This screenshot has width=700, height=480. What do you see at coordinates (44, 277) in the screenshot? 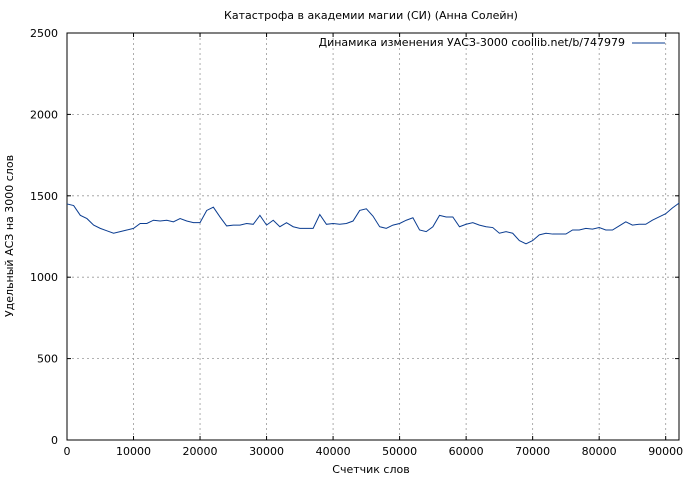
I see `y-tick-label: 1000` at bounding box center [44, 277].